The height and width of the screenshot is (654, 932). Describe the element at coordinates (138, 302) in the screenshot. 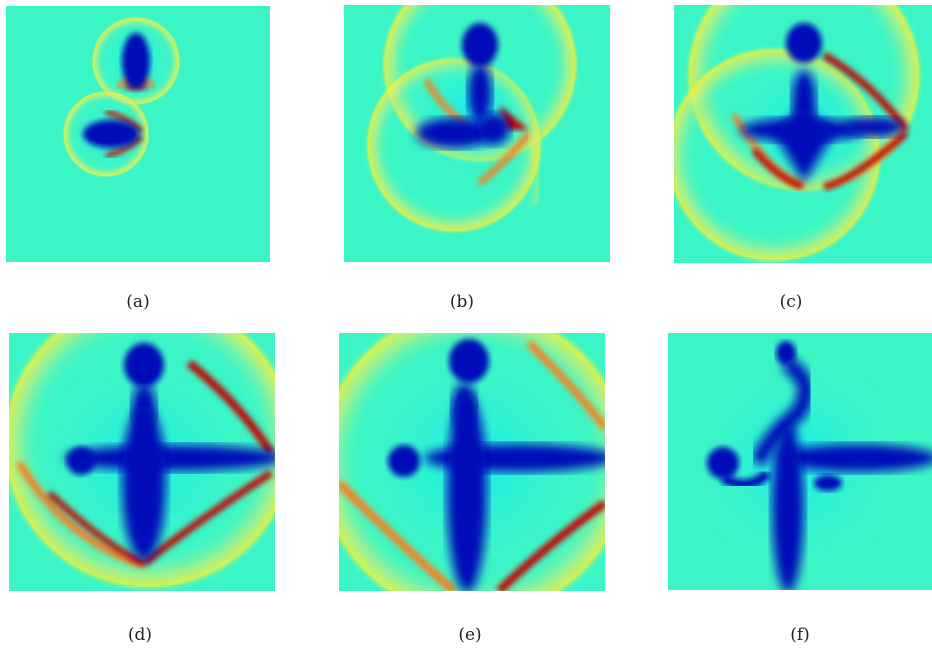

I see `caption-a: (a)` at that location.